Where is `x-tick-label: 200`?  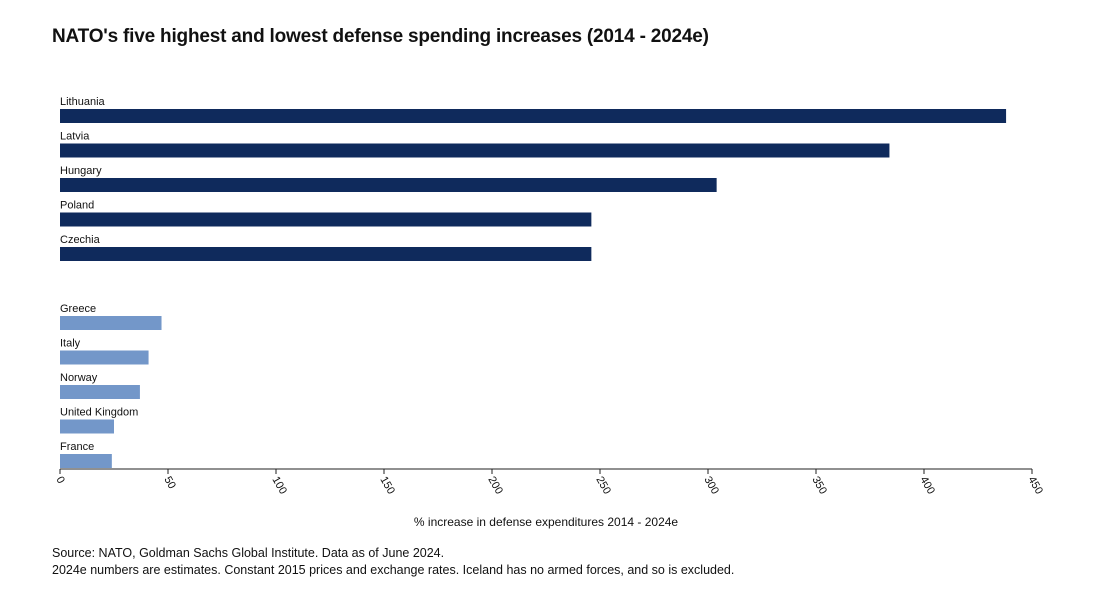
x-tick-label: 200 is located at coordinates (495, 486).